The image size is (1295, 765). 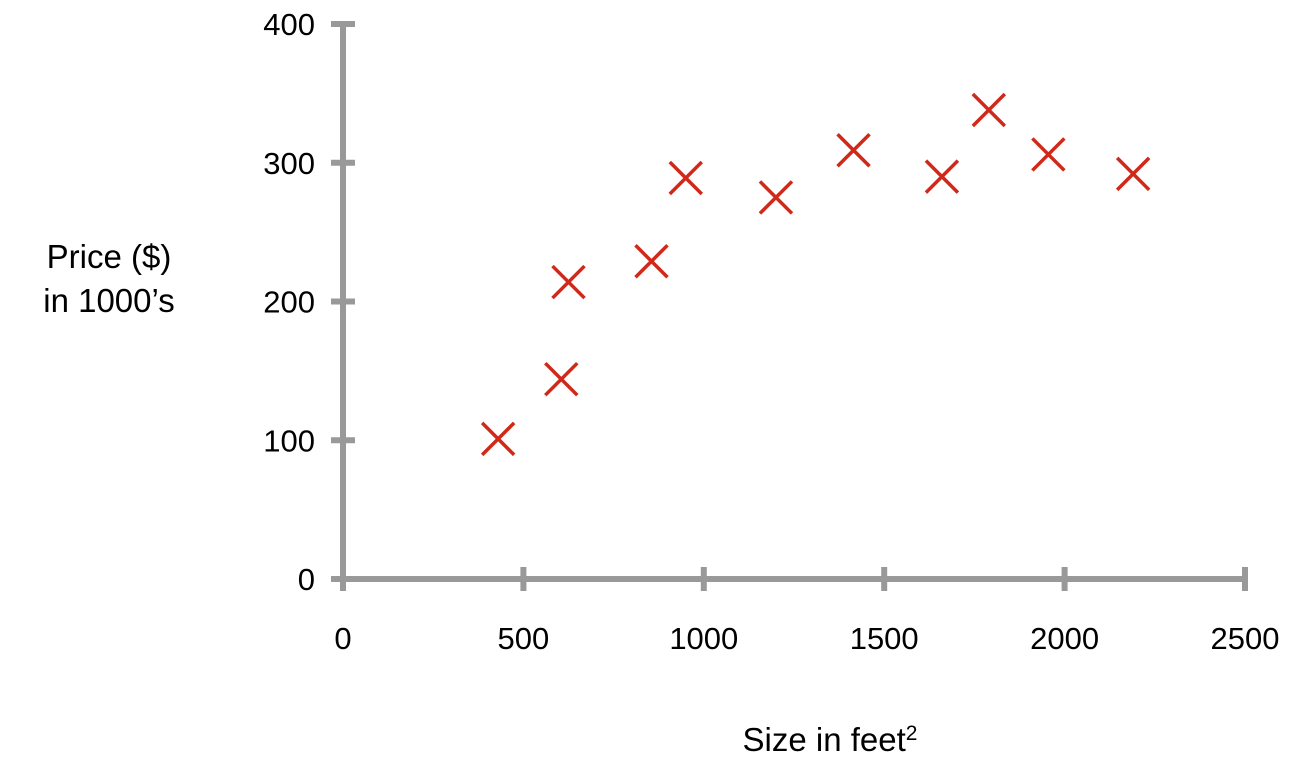 I want to click on y-axis-title-line2: in 1000’s, so click(x=109, y=300).